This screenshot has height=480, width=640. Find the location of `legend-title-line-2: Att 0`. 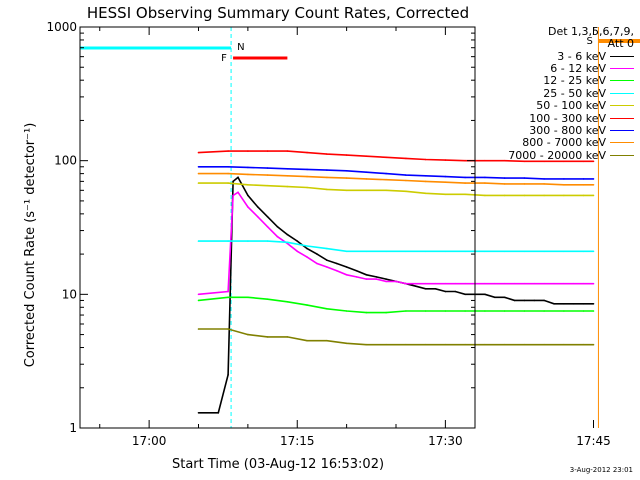

legend-title-line-2: Att 0 is located at coordinates (620, 43).